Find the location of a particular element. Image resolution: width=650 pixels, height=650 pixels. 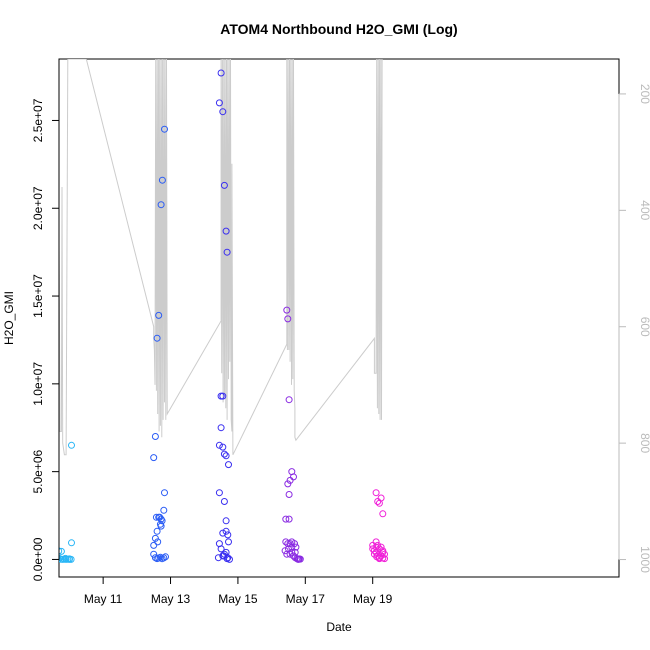

series-group3 is located at coordinates (223, 316).